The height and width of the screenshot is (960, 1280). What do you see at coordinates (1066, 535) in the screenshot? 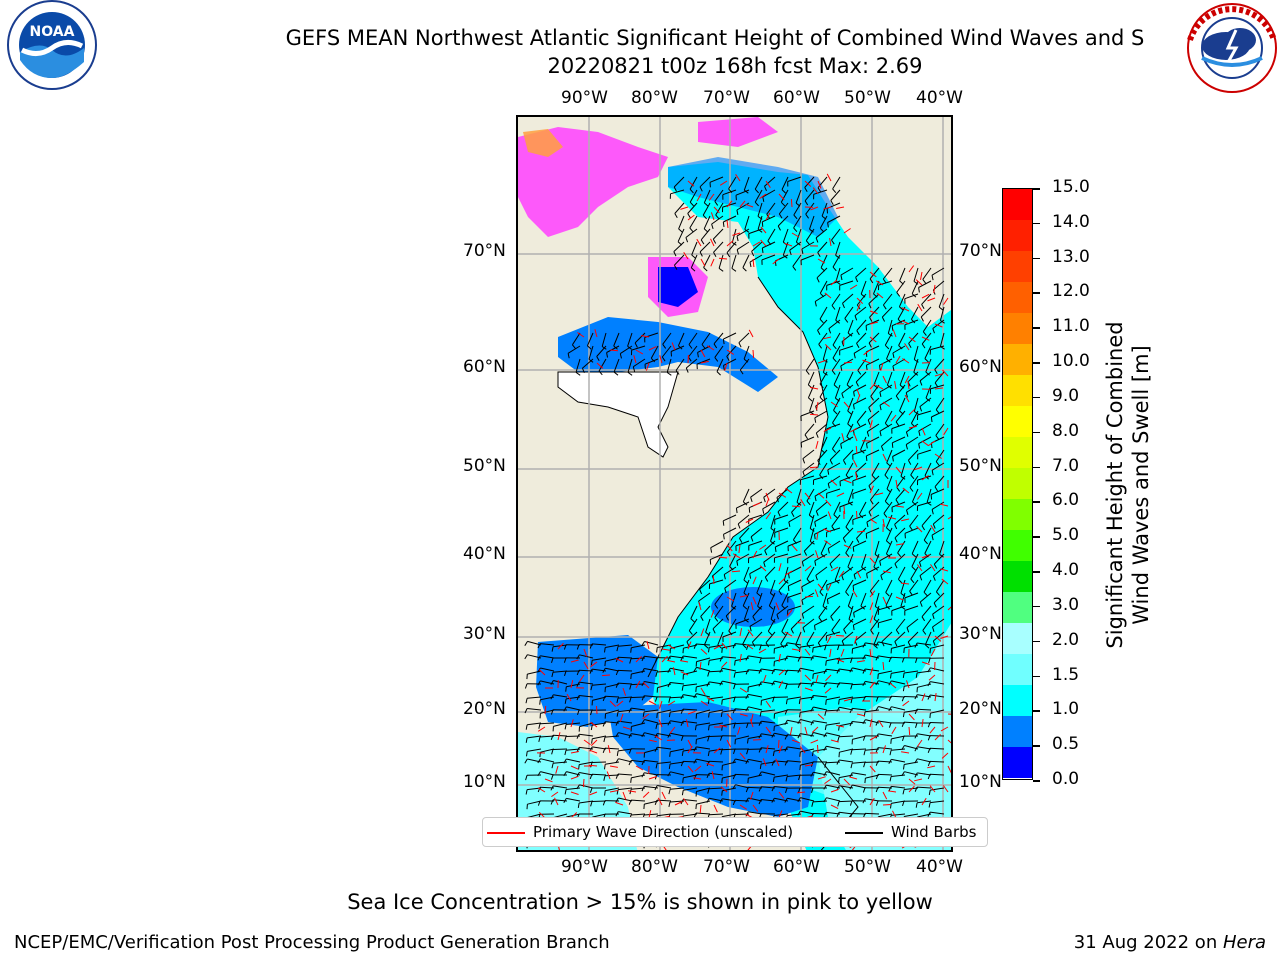
I see `colorbar-label: 5.0` at bounding box center [1066, 535].